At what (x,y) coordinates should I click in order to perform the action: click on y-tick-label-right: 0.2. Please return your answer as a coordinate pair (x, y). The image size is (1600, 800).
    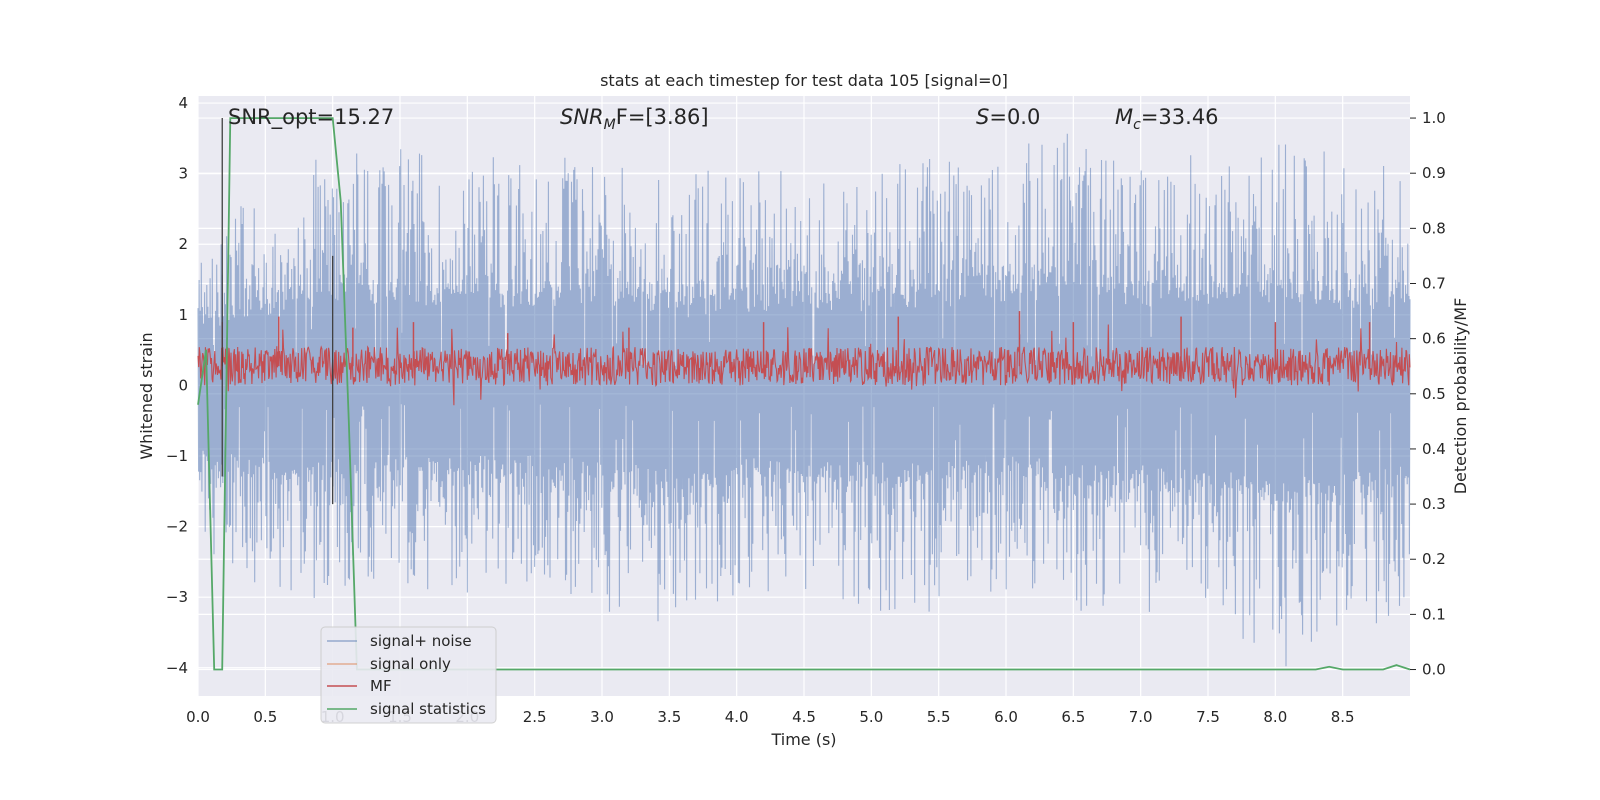
    Looking at the image, I should click on (1434, 559).